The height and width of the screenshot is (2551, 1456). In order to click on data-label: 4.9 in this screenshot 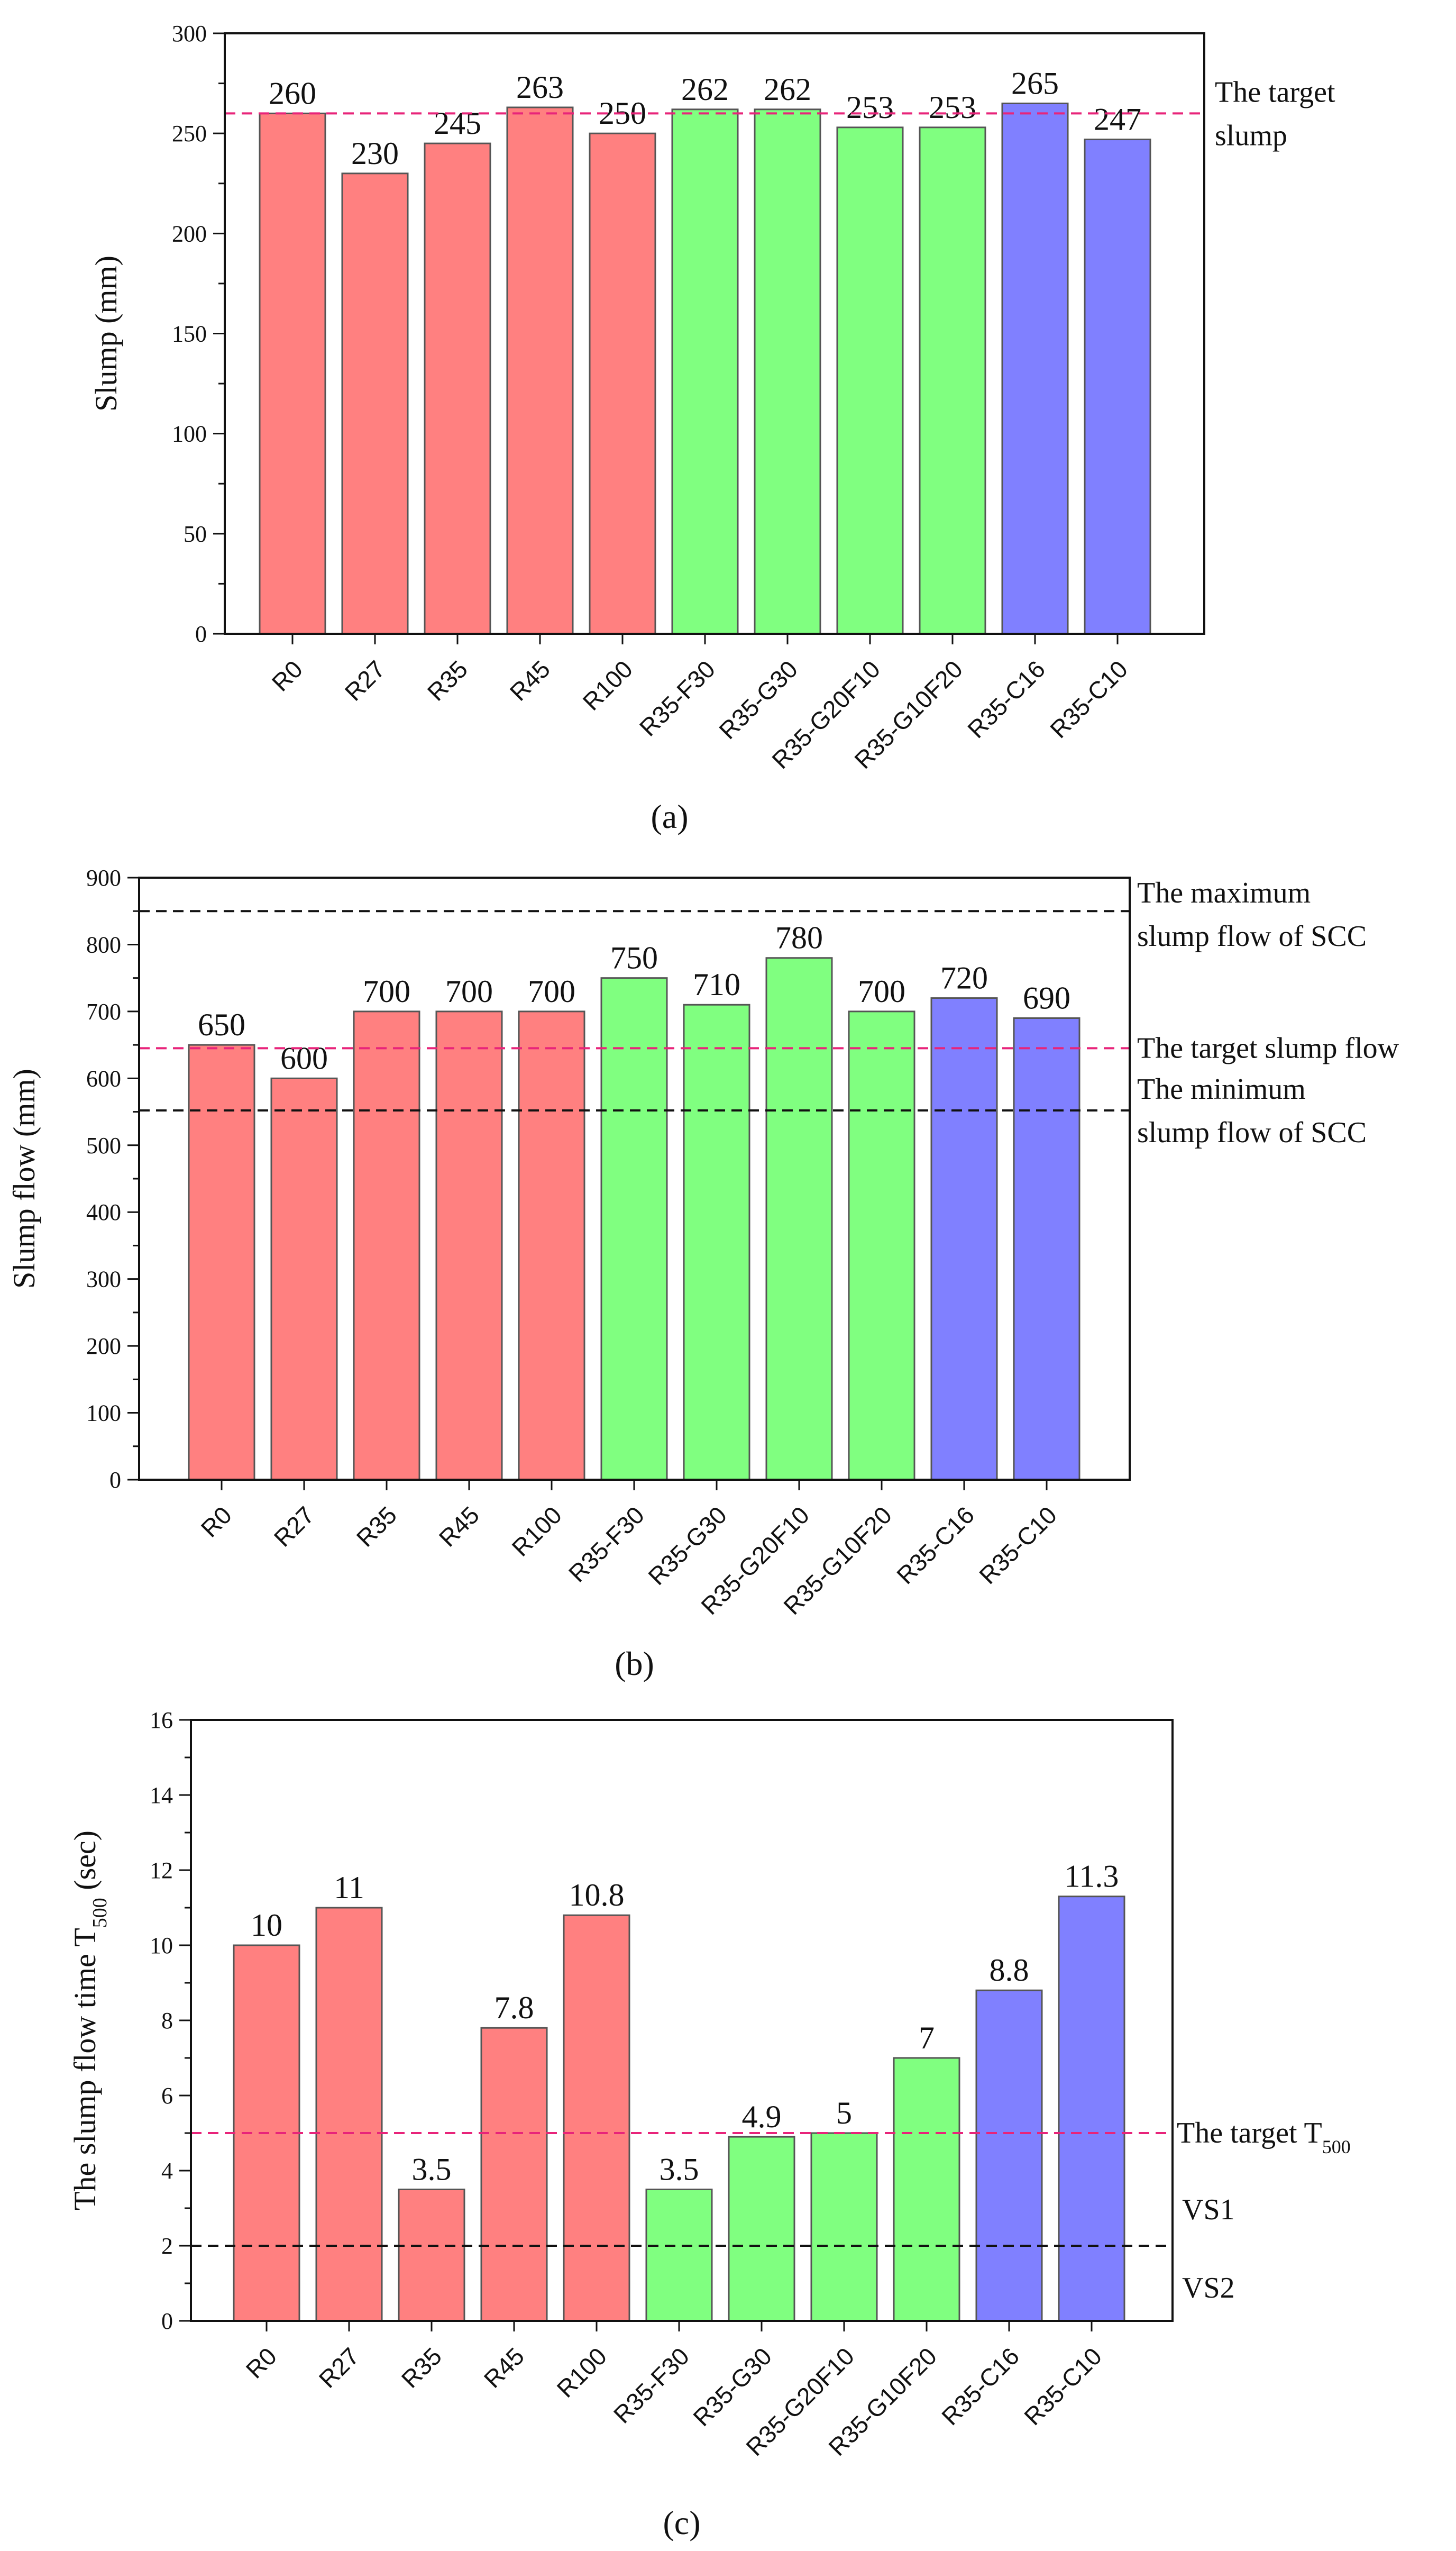, I will do `click(762, 2116)`.